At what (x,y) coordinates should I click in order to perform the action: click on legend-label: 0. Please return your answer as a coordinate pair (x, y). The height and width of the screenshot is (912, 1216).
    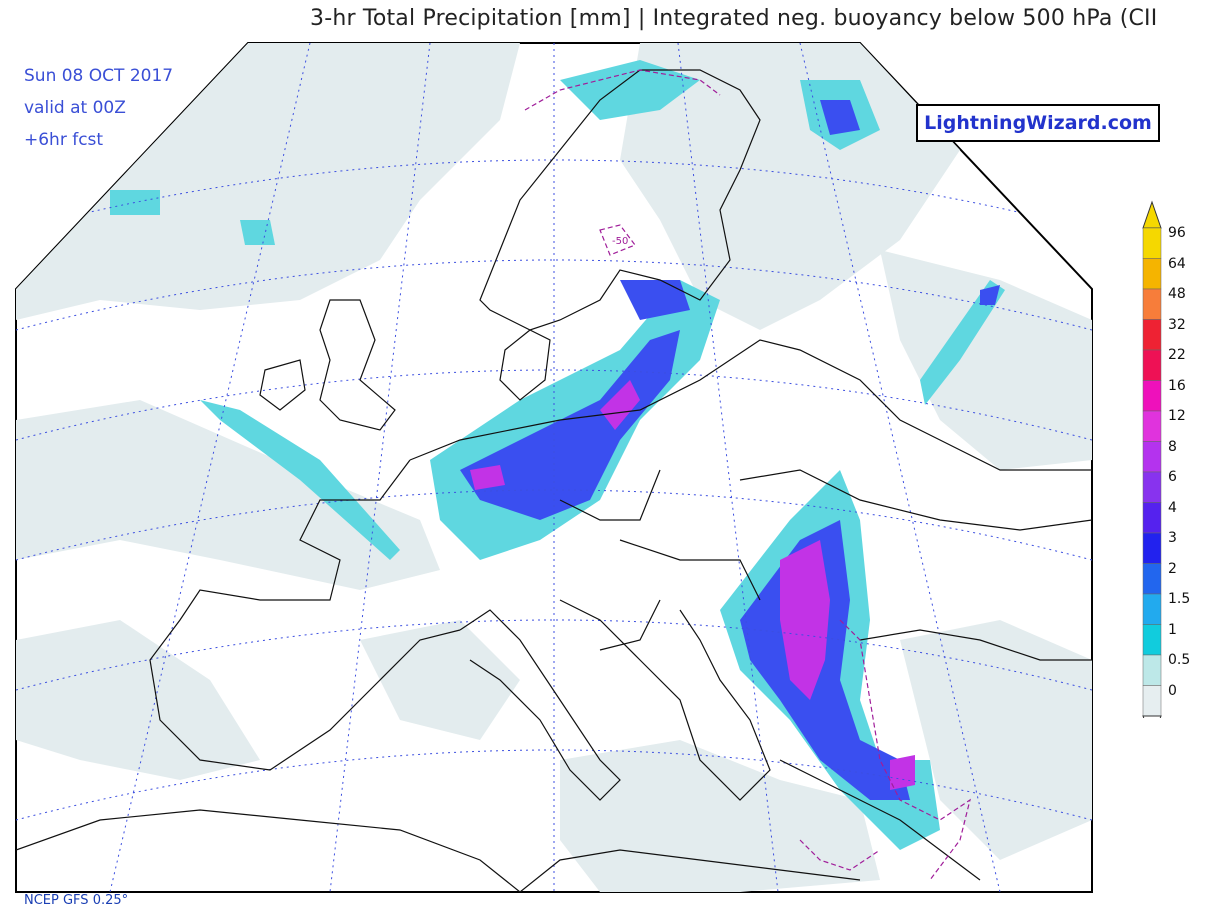
    Looking at the image, I should click on (1172, 690).